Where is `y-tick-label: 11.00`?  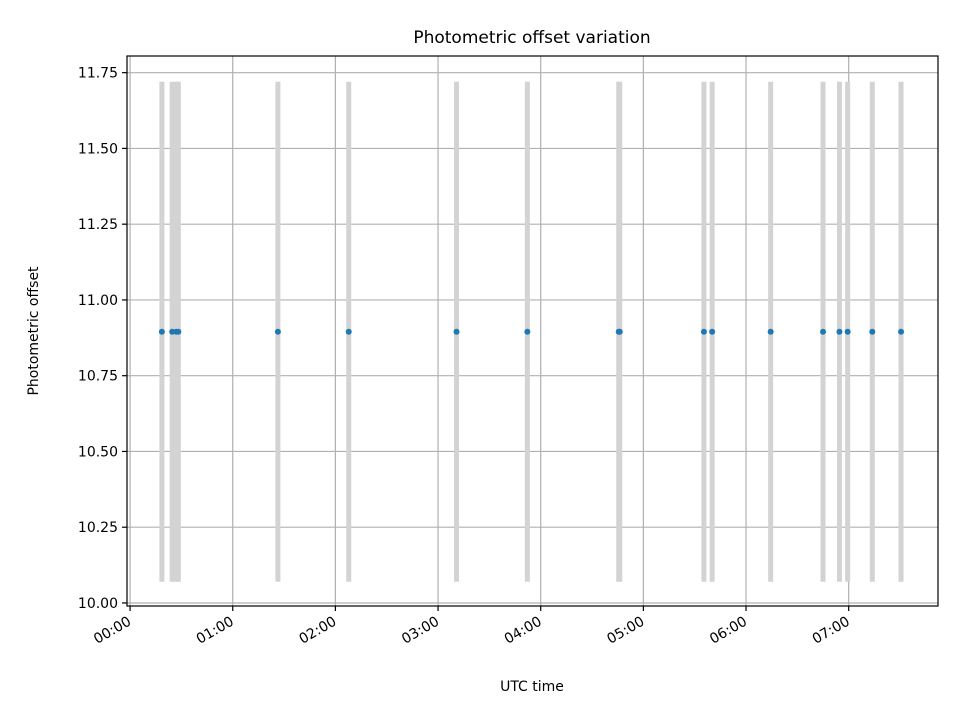 y-tick-label: 11.00 is located at coordinates (98, 301).